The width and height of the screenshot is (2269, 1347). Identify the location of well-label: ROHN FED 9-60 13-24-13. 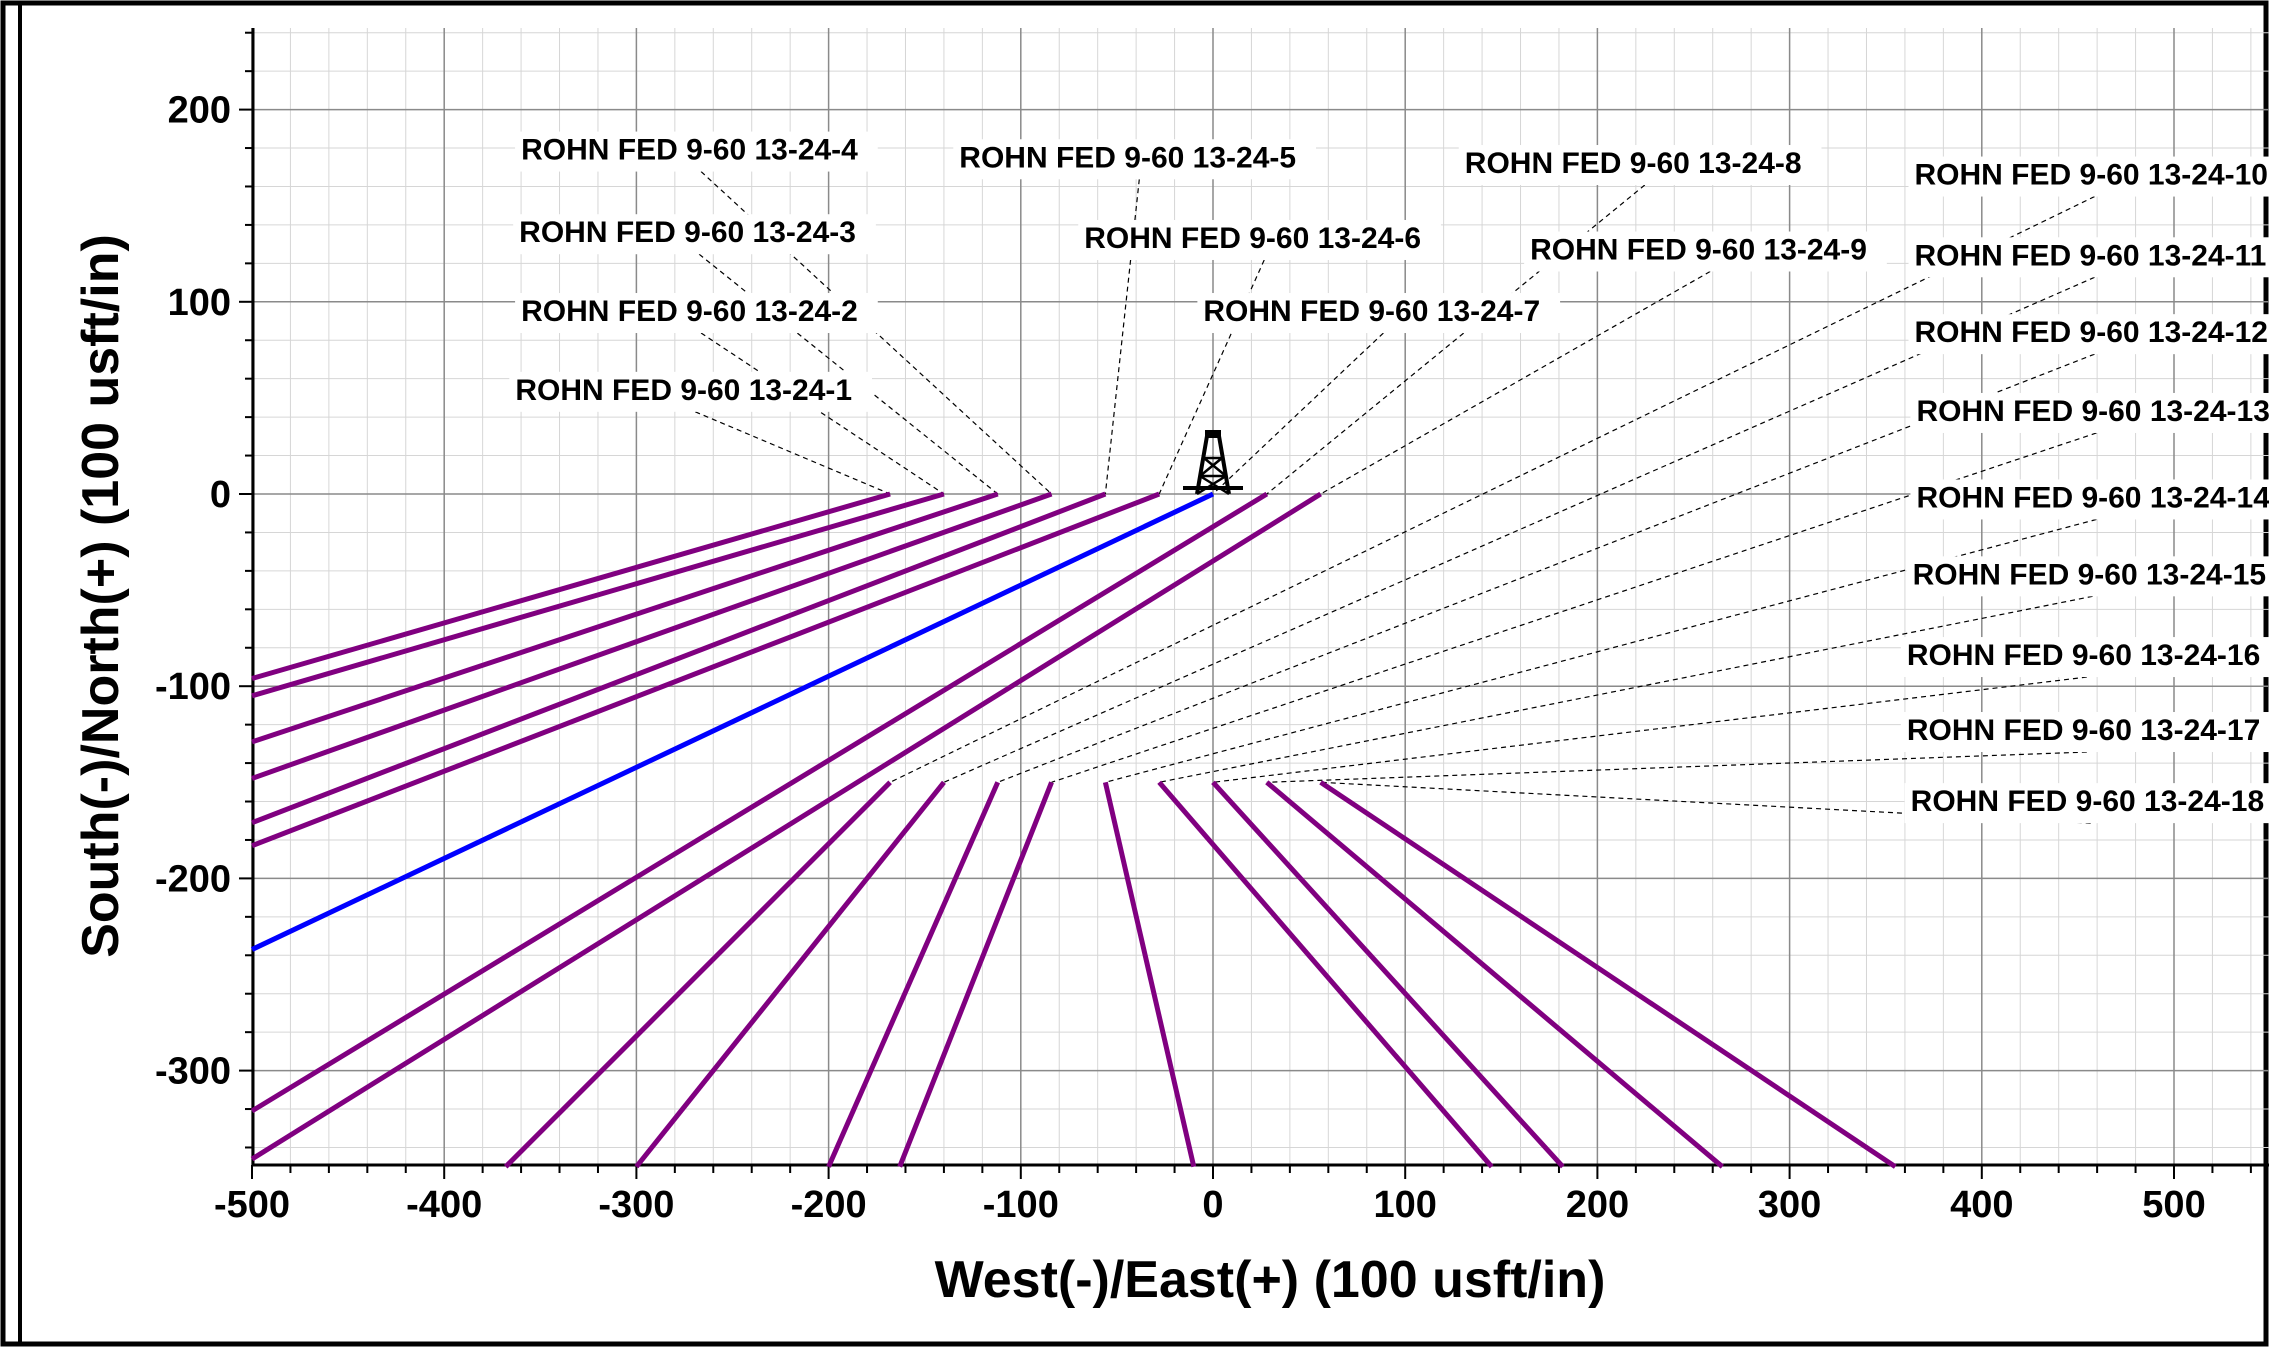
(2092, 411).